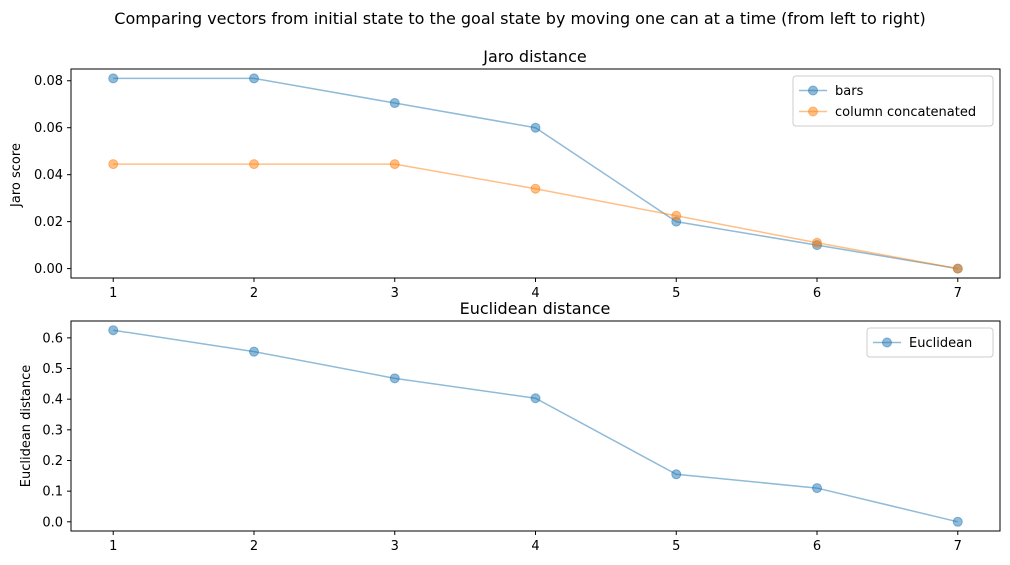  What do you see at coordinates (676, 546) in the screenshot?
I see `euclidean-xtick-label: 5` at bounding box center [676, 546].